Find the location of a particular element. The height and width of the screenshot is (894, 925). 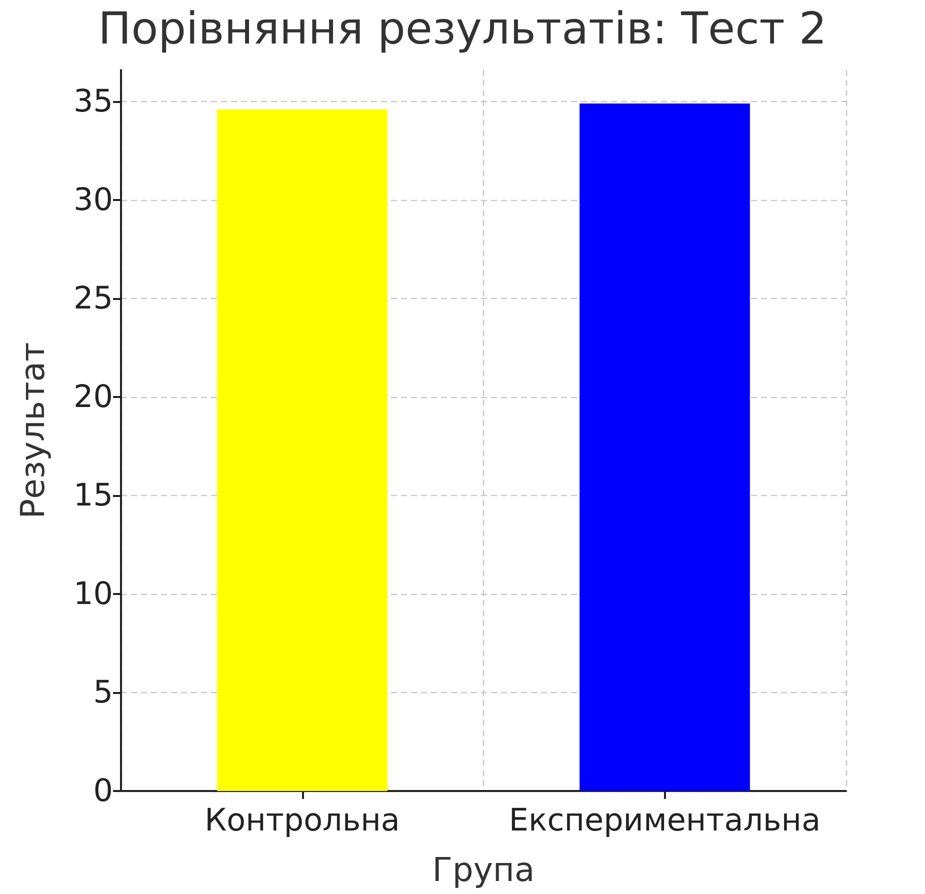

y-tick-label: 30 is located at coordinates (93, 200).